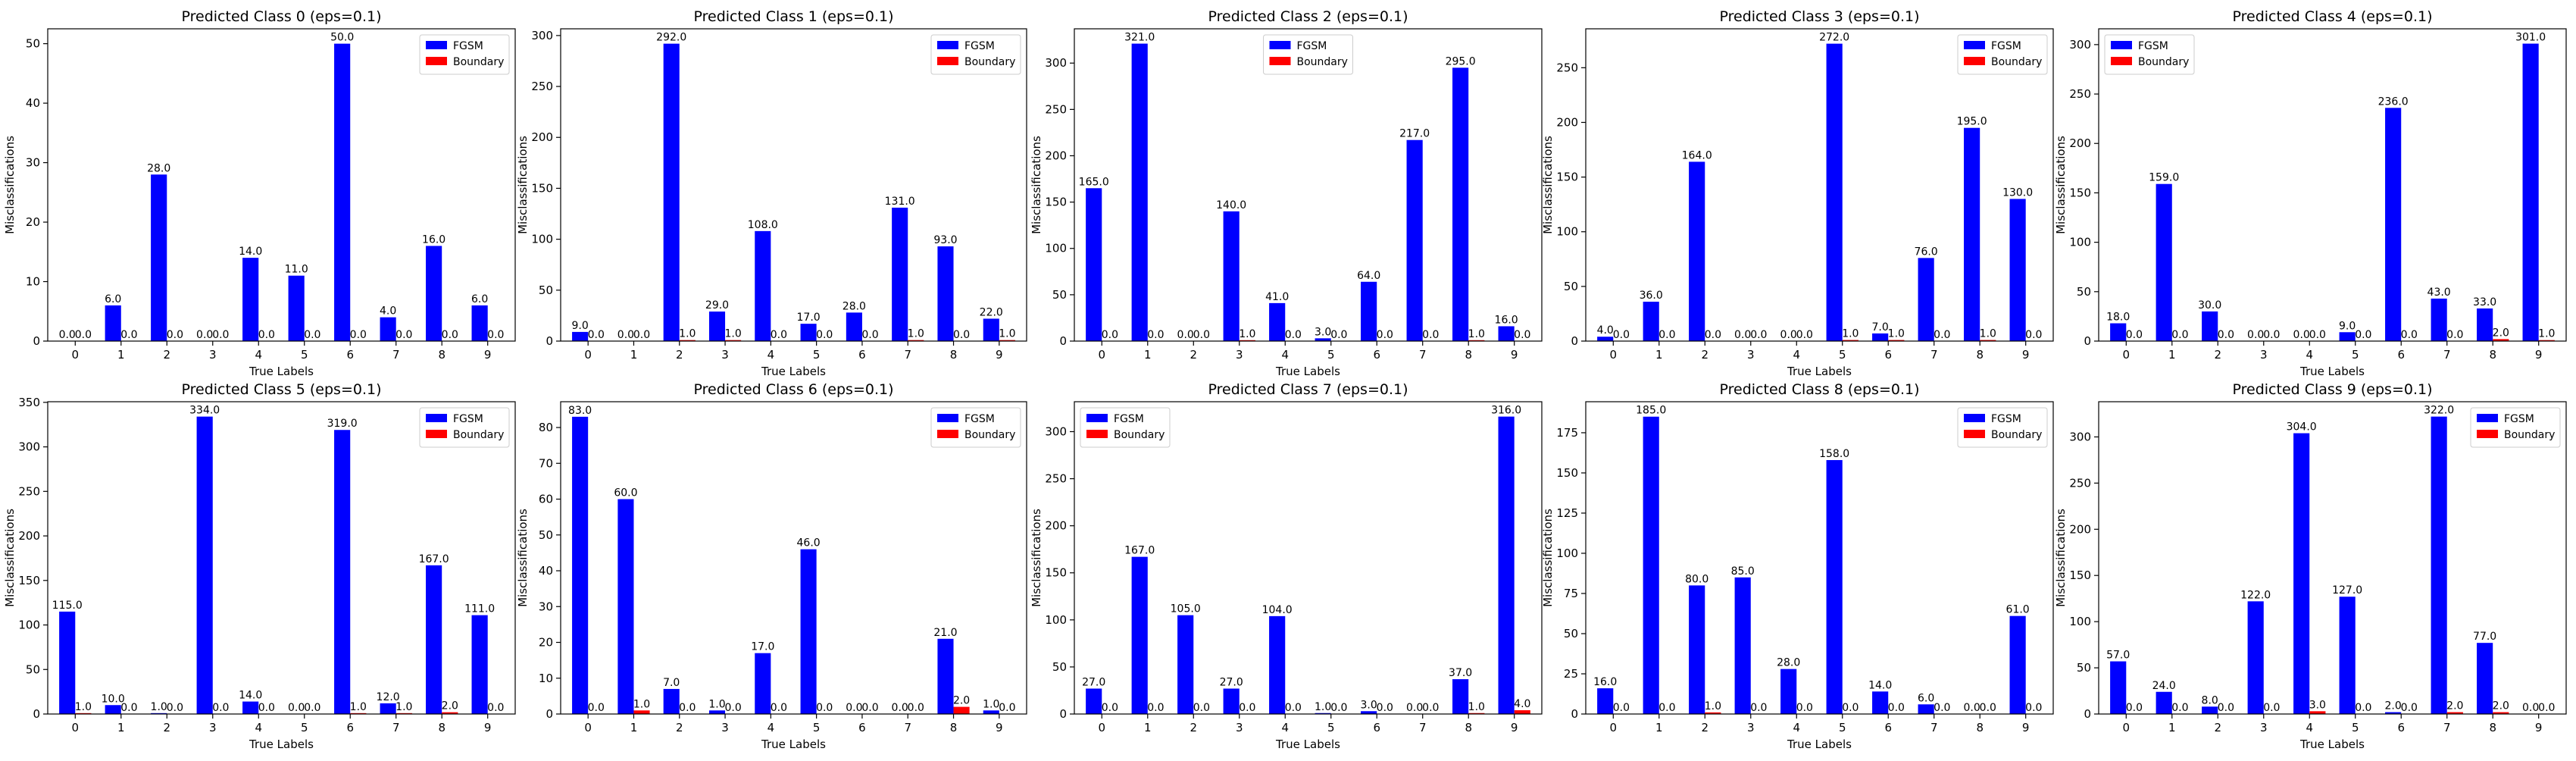  What do you see at coordinates (2393, 102) in the screenshot?
I see `data-label: 236.0` at bounding box center [2393, 102].